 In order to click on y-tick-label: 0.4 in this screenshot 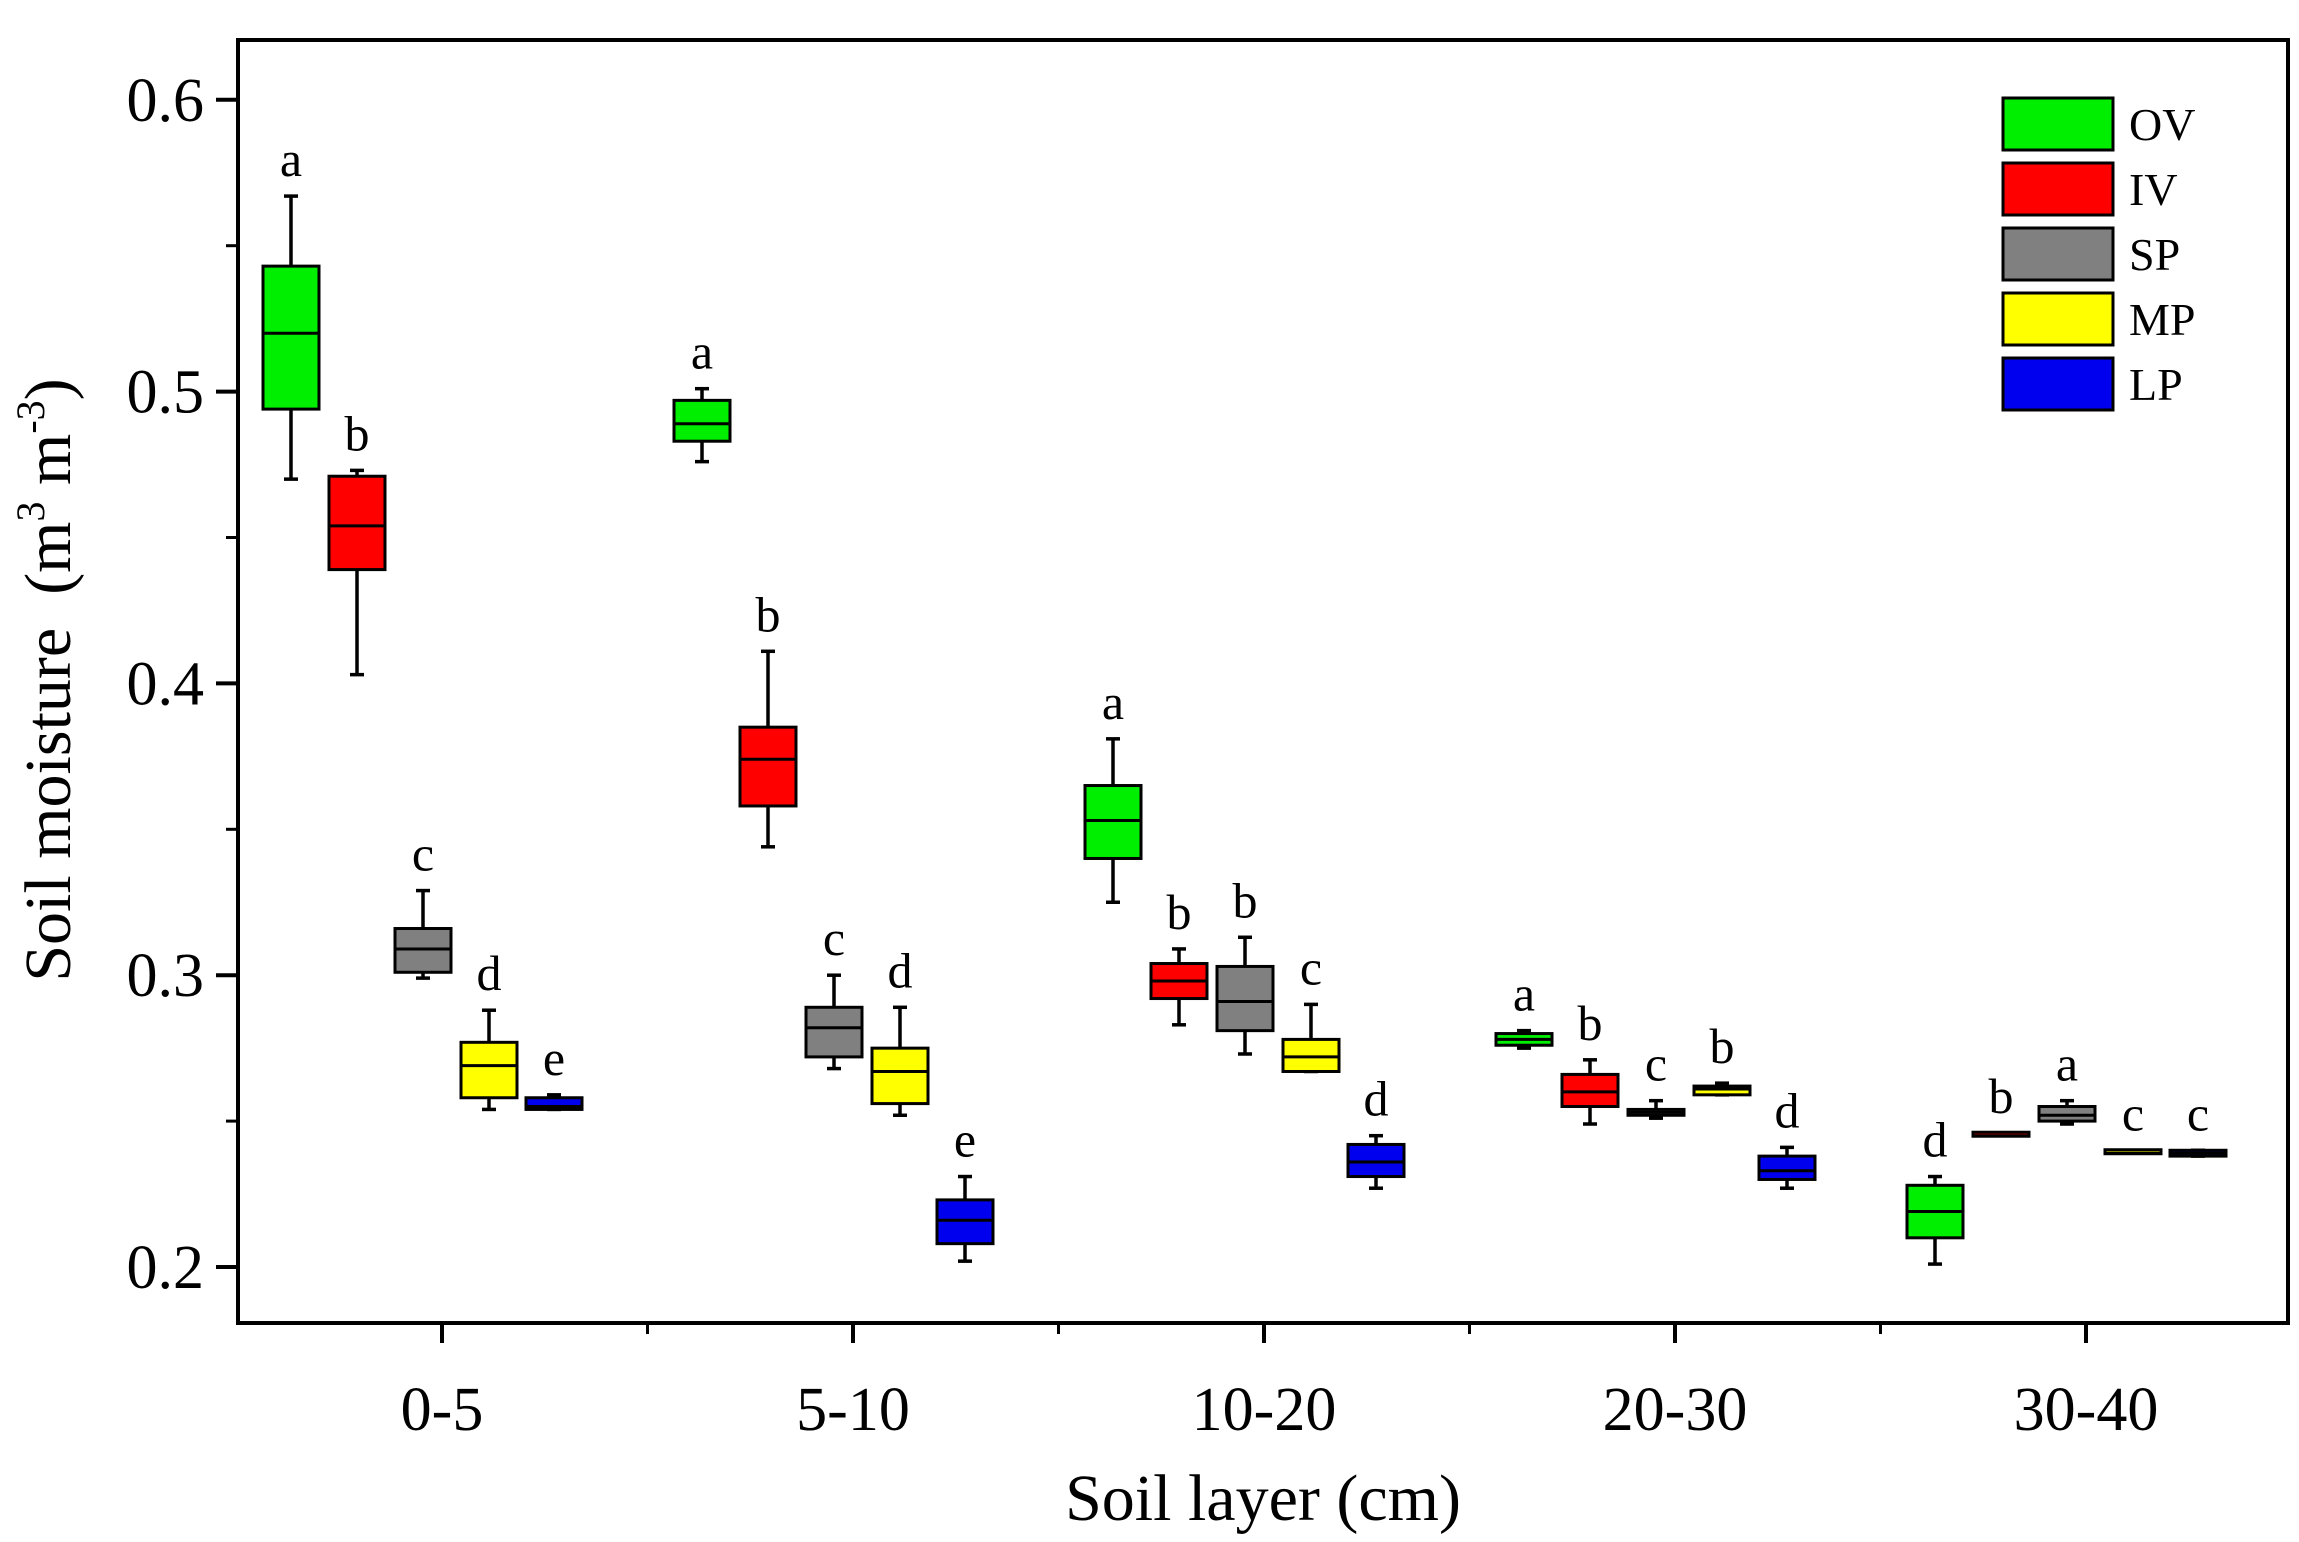, I will do `click(166, 684)`.